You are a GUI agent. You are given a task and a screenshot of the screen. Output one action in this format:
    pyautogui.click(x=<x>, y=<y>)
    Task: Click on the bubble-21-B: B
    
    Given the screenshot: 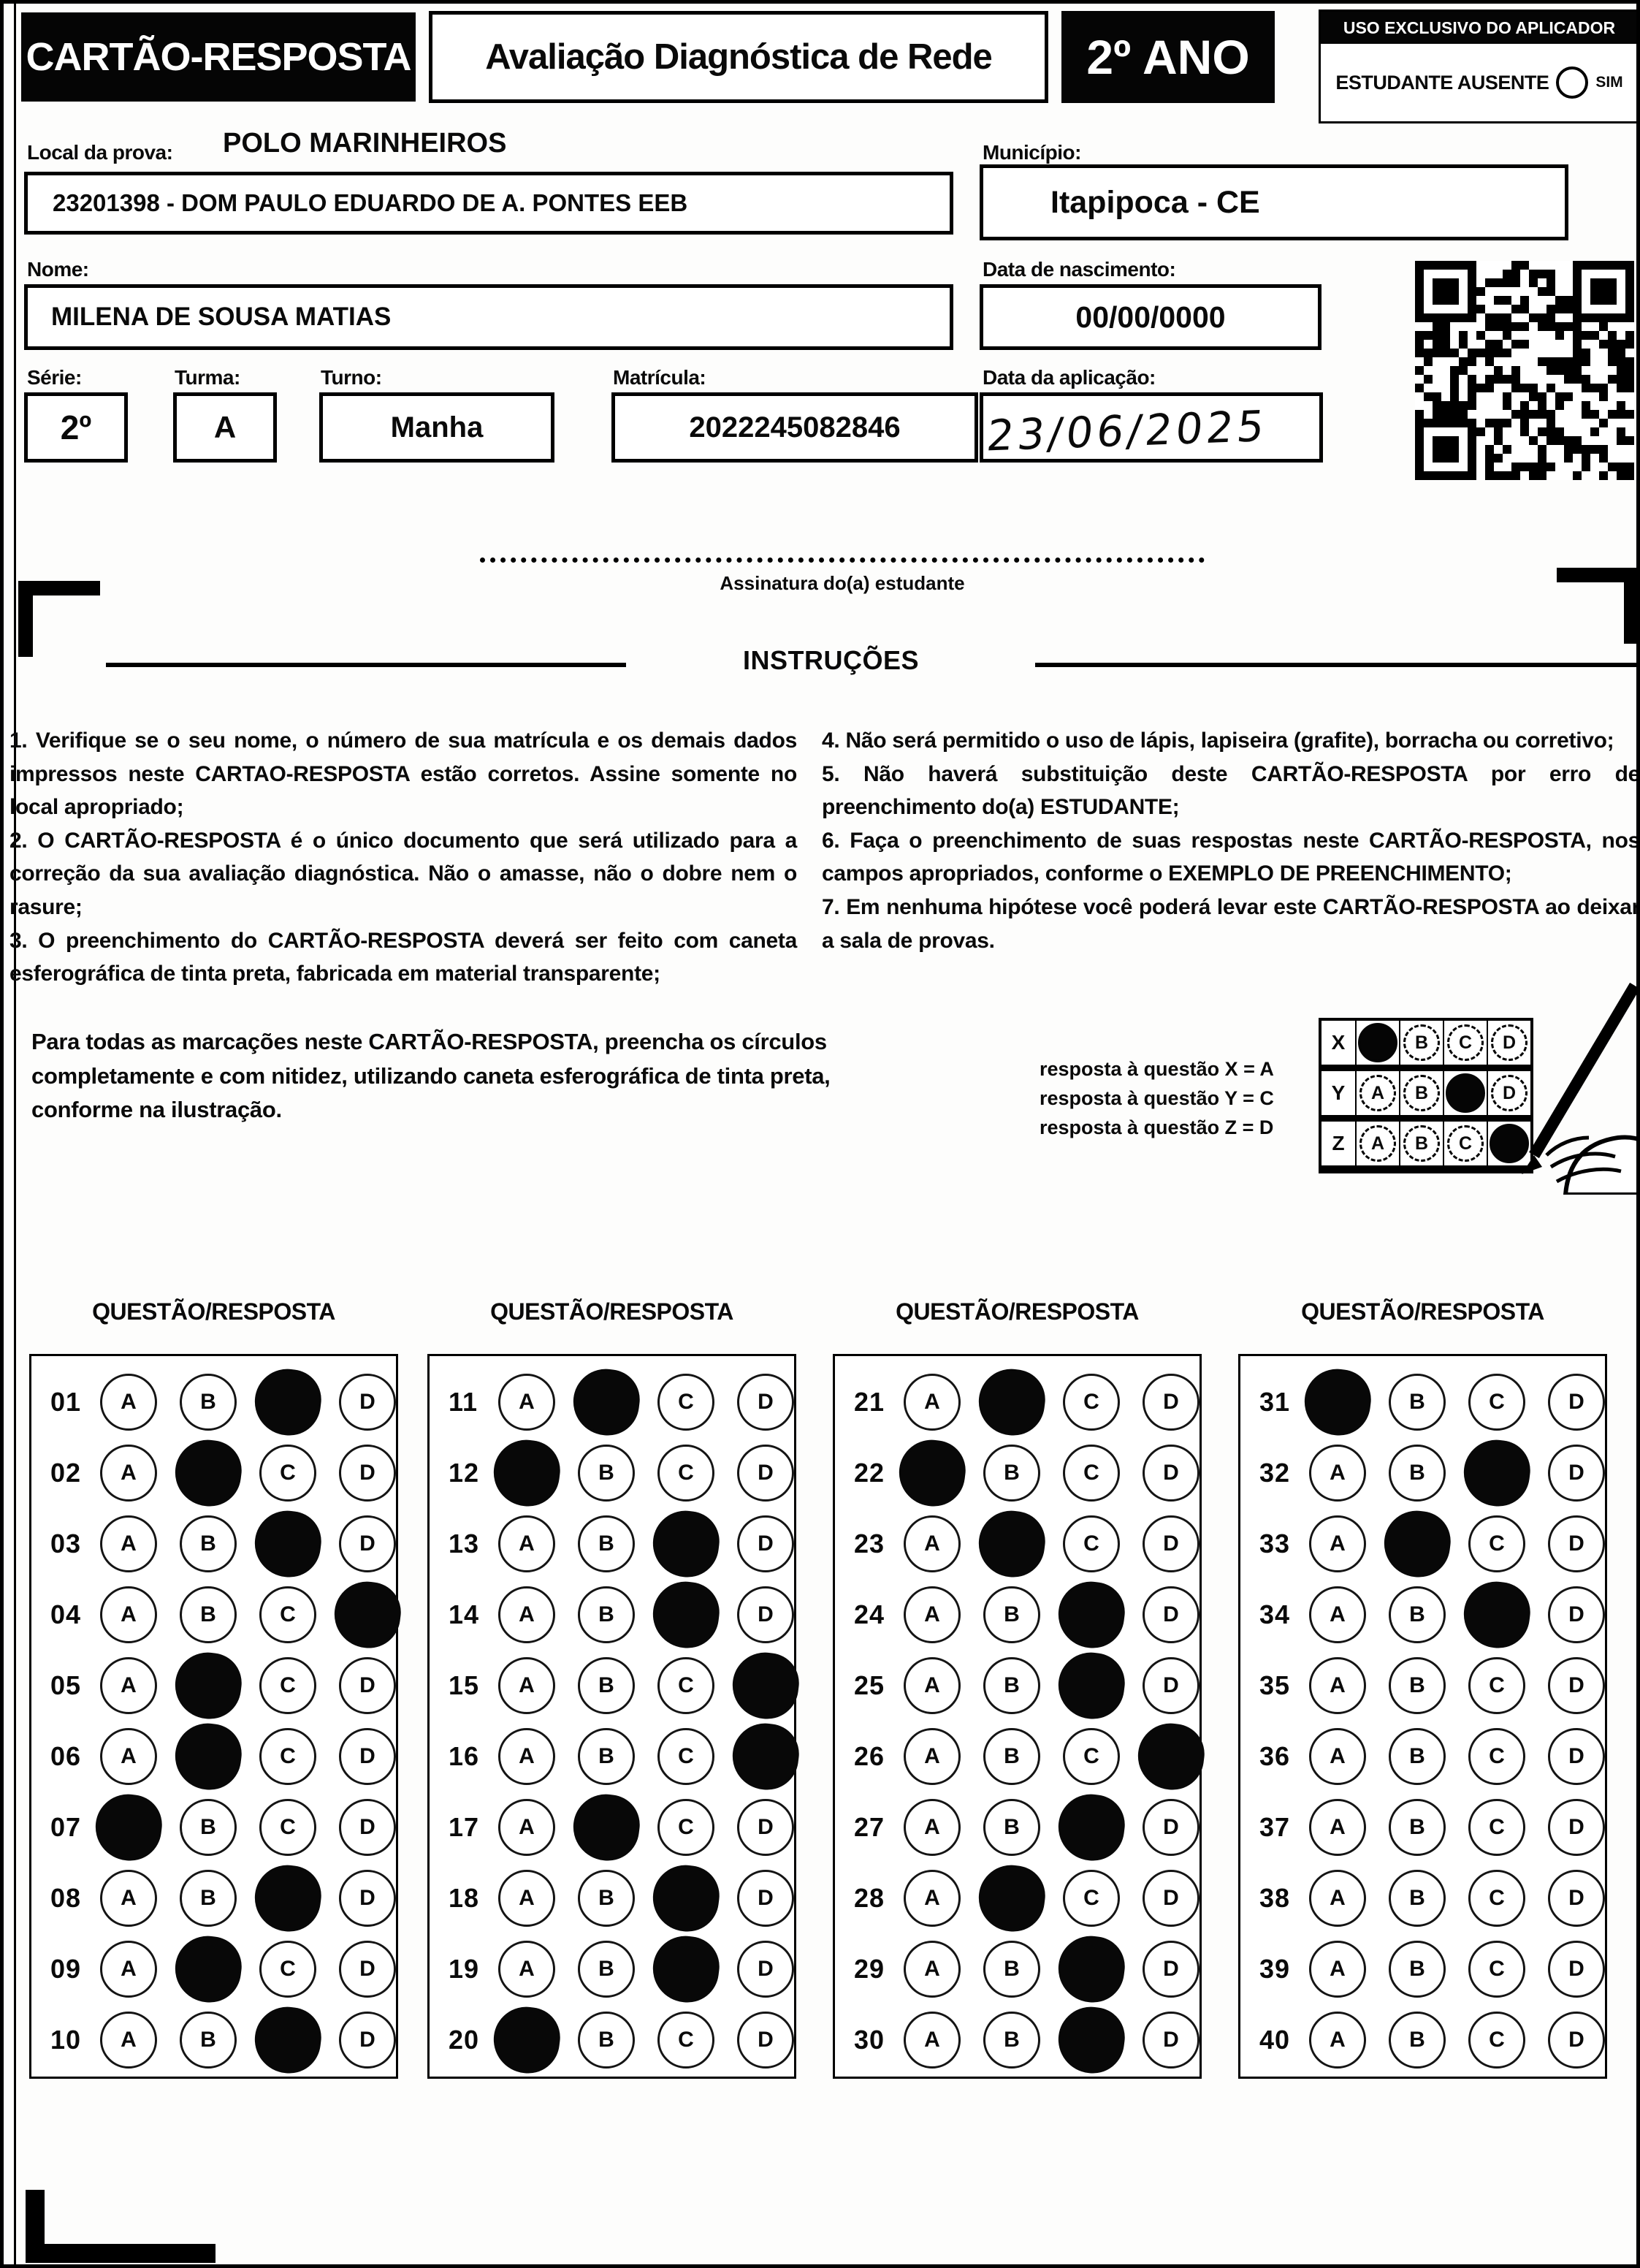 What is the action you would take?
    pyautogui.click(x=1012, y=1402)
    